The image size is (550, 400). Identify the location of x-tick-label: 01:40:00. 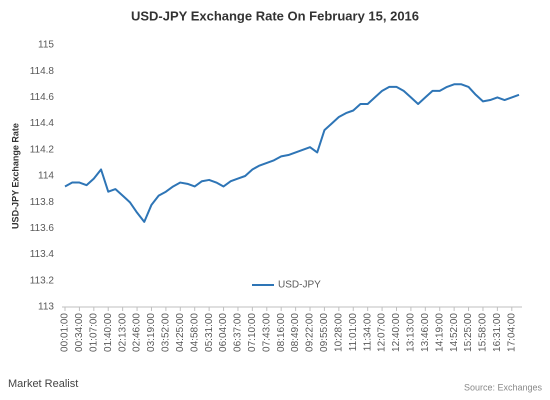
(108, 332).